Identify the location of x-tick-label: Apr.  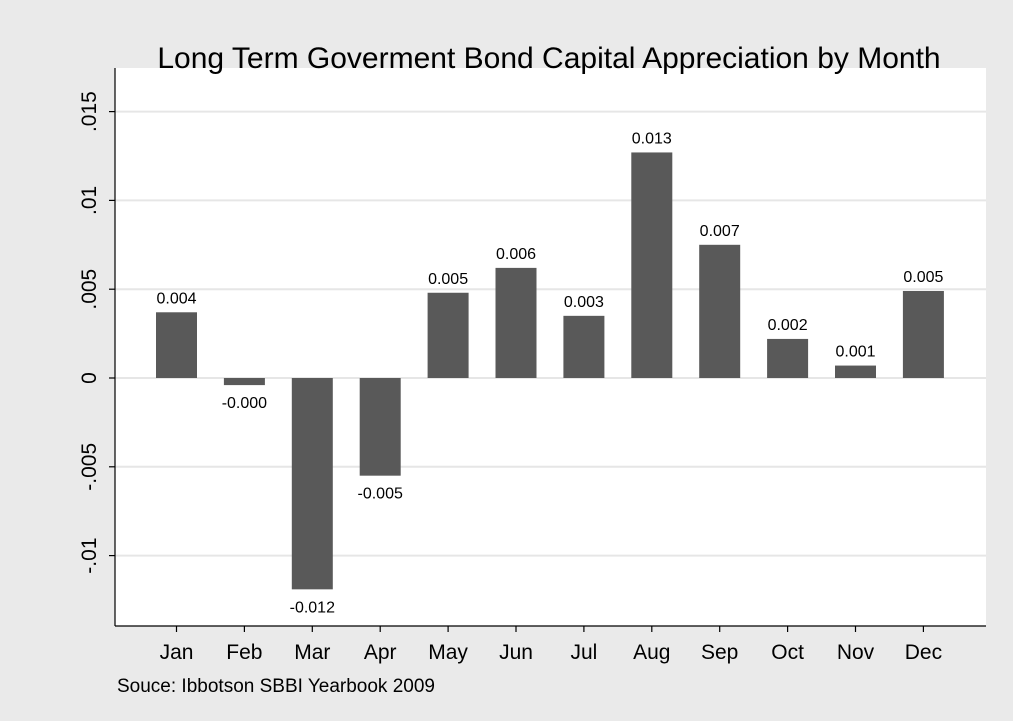
(380, 652).